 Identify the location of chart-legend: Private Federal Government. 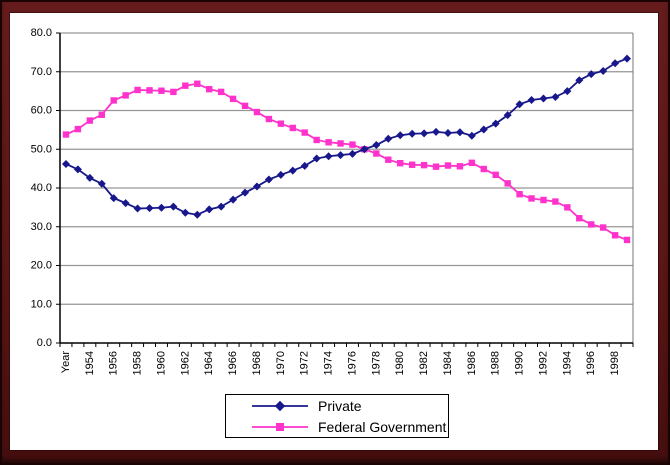
(337, 416).